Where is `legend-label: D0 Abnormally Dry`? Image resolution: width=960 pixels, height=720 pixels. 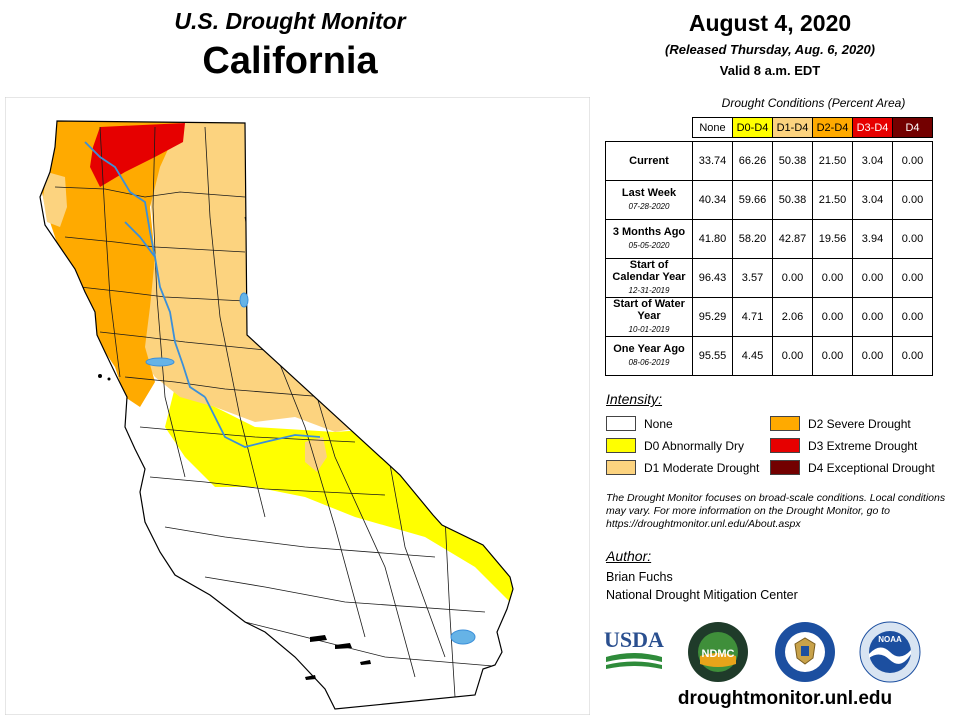 legend-label: D0 Abnormally Dry is located at coordinates (694, 445).